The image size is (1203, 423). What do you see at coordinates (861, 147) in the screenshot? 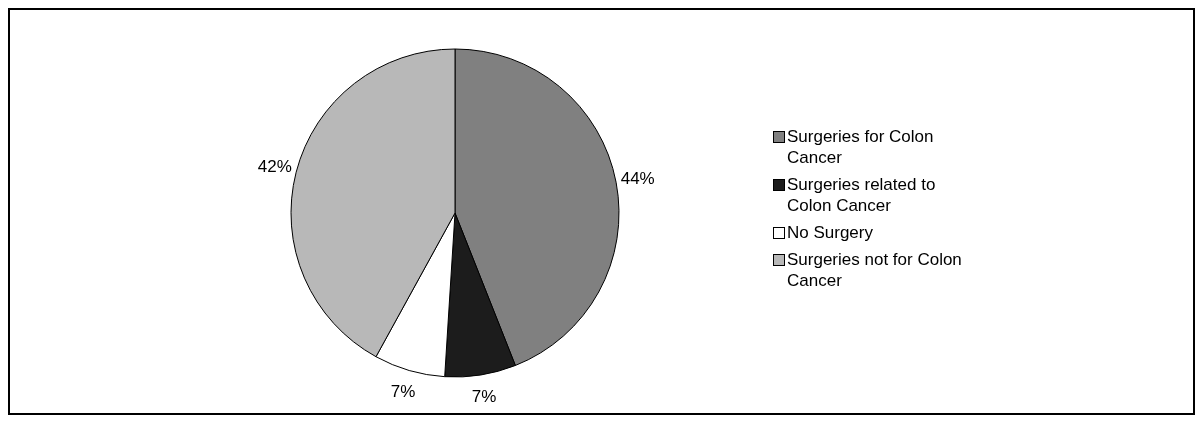
I see `legend-label: Surgeries for Colon Cancer` at bounding box center [861, 147].